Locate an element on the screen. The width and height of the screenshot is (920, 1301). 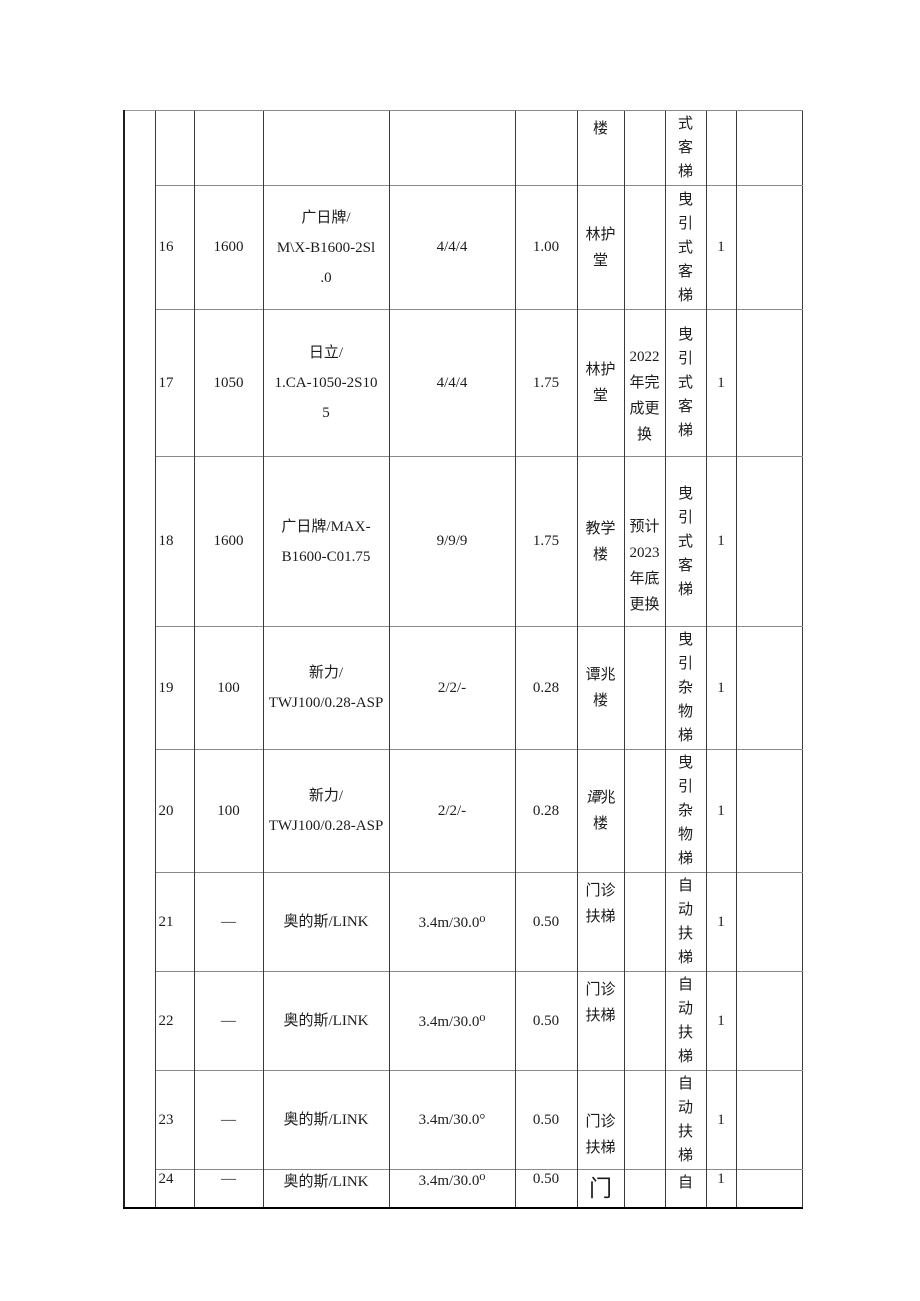
cell-no: 24 is located at coordinates (174, 1188).